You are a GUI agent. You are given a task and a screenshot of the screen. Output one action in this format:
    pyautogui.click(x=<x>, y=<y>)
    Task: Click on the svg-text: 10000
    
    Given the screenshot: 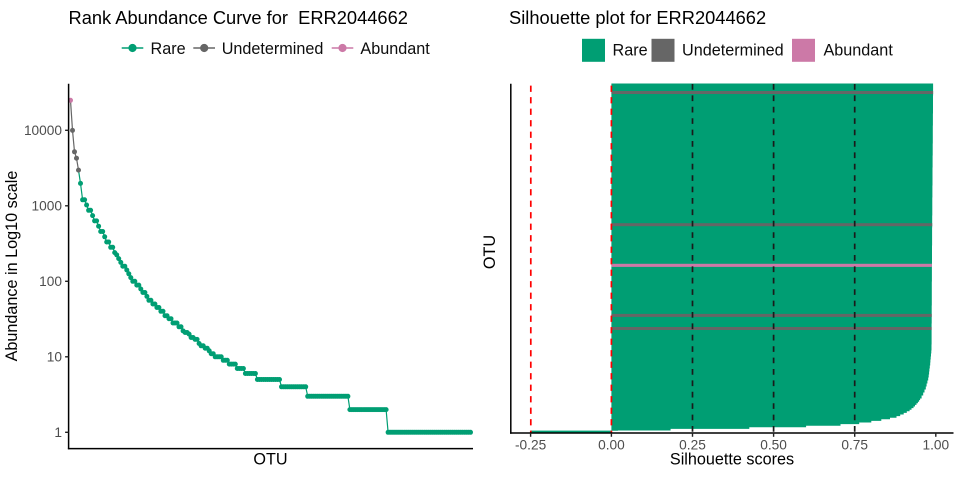 What is the action you would take?
    pyautogui.click(x=43, y=130)
    